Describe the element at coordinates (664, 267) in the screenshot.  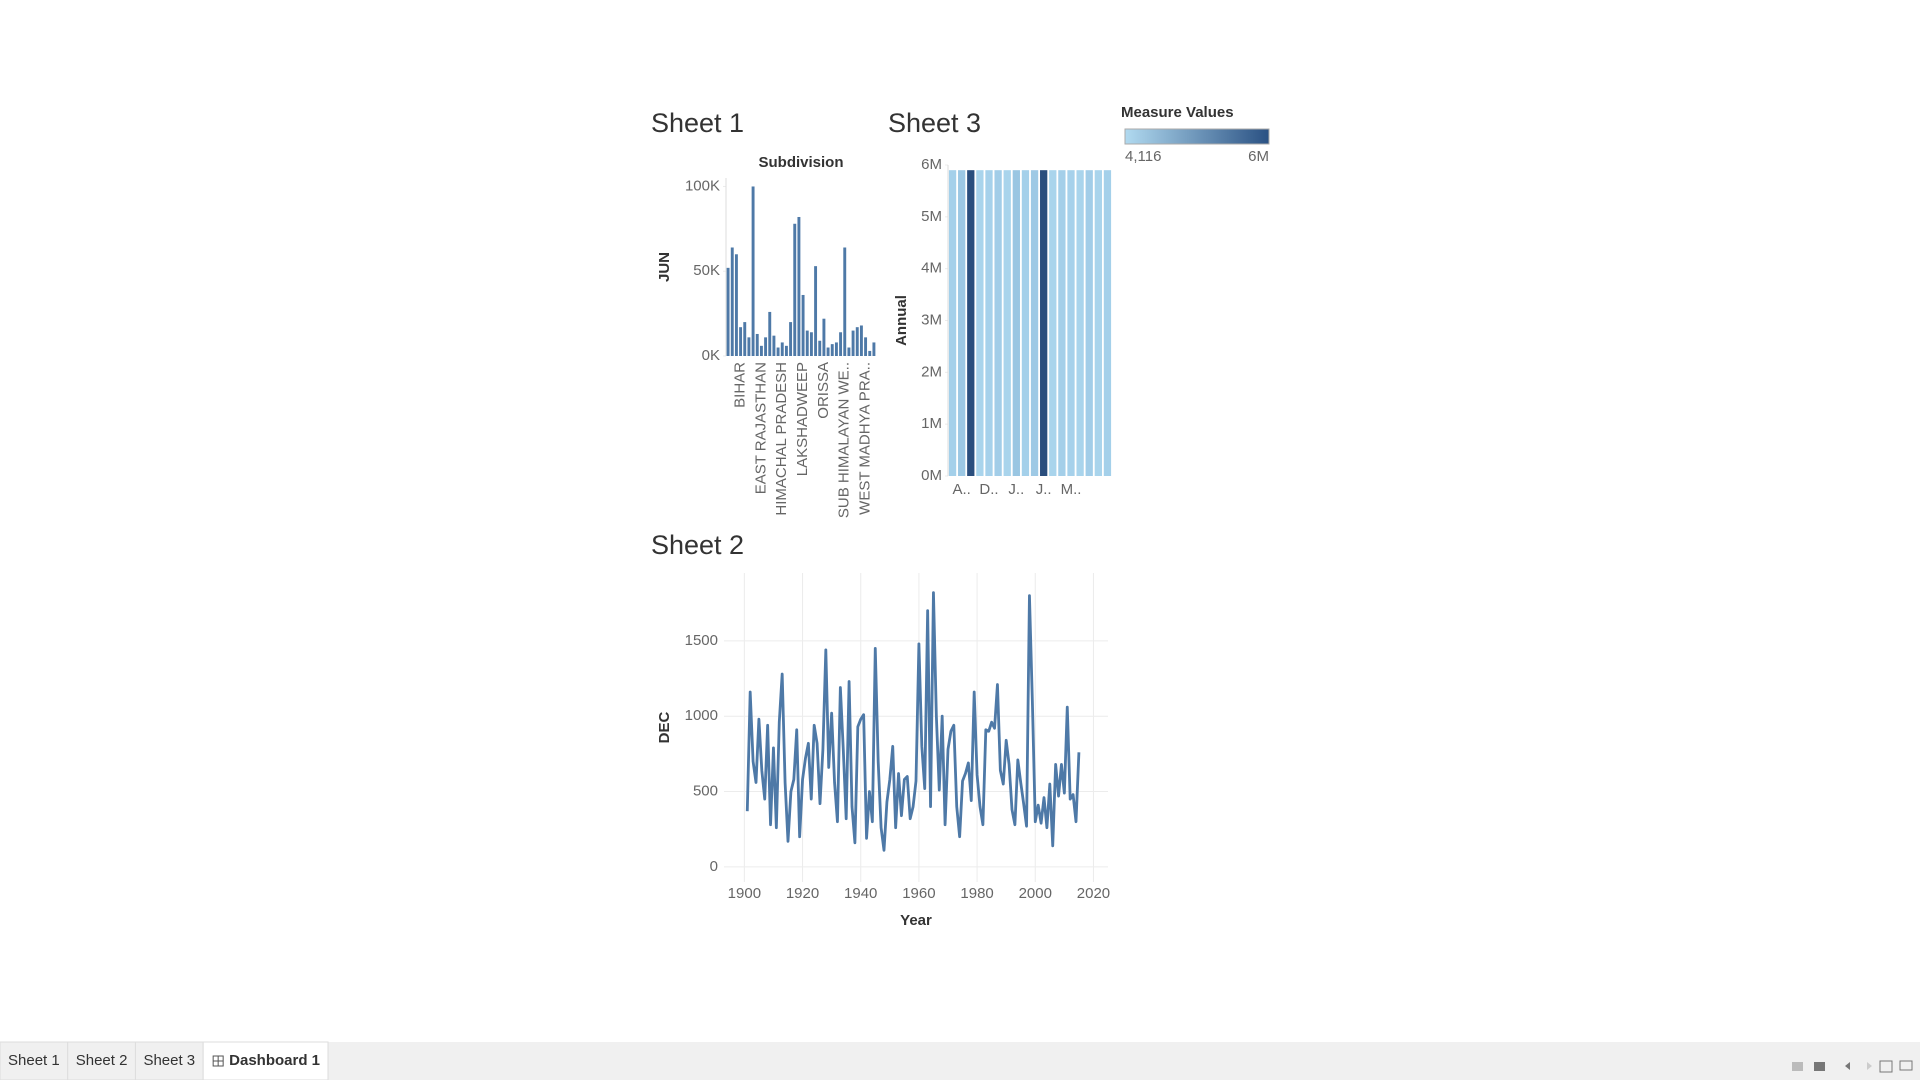
I see `y-axis-label: JUN` at that location.